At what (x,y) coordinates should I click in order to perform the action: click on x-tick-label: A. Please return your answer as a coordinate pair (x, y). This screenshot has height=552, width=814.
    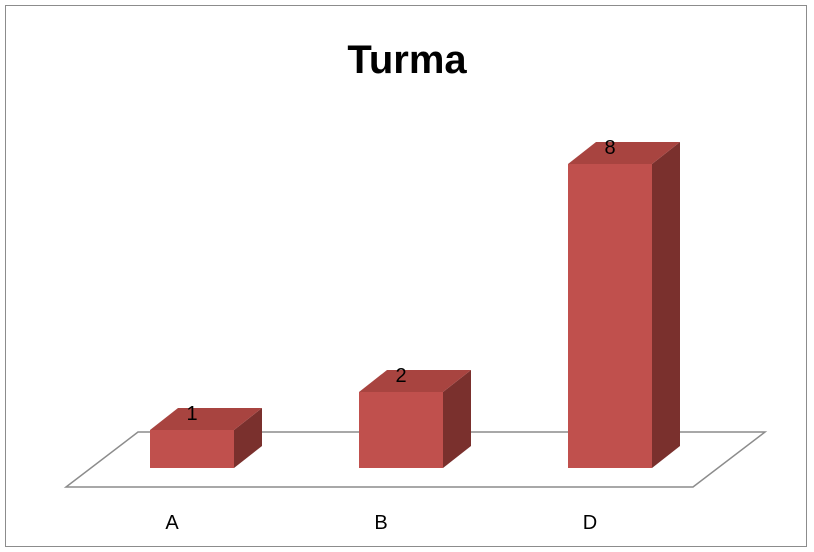
    Looking at the image, I should click on (172, 523).